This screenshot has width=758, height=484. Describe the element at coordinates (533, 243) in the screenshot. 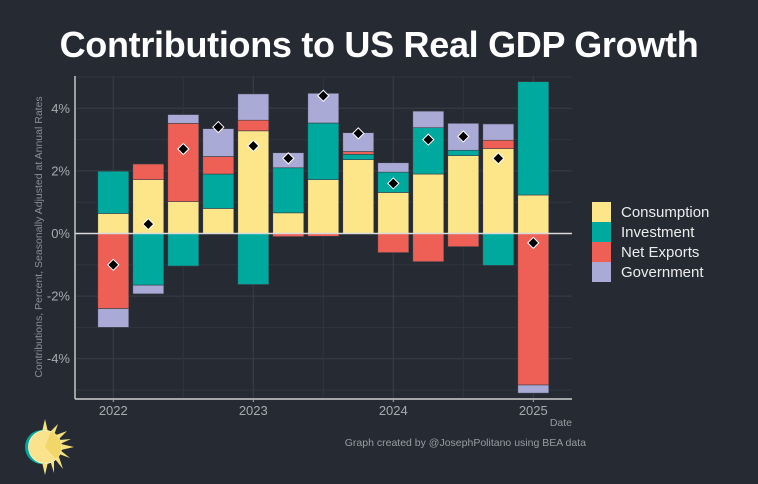

I see `total-growth-marker-2025Q1` at that location.